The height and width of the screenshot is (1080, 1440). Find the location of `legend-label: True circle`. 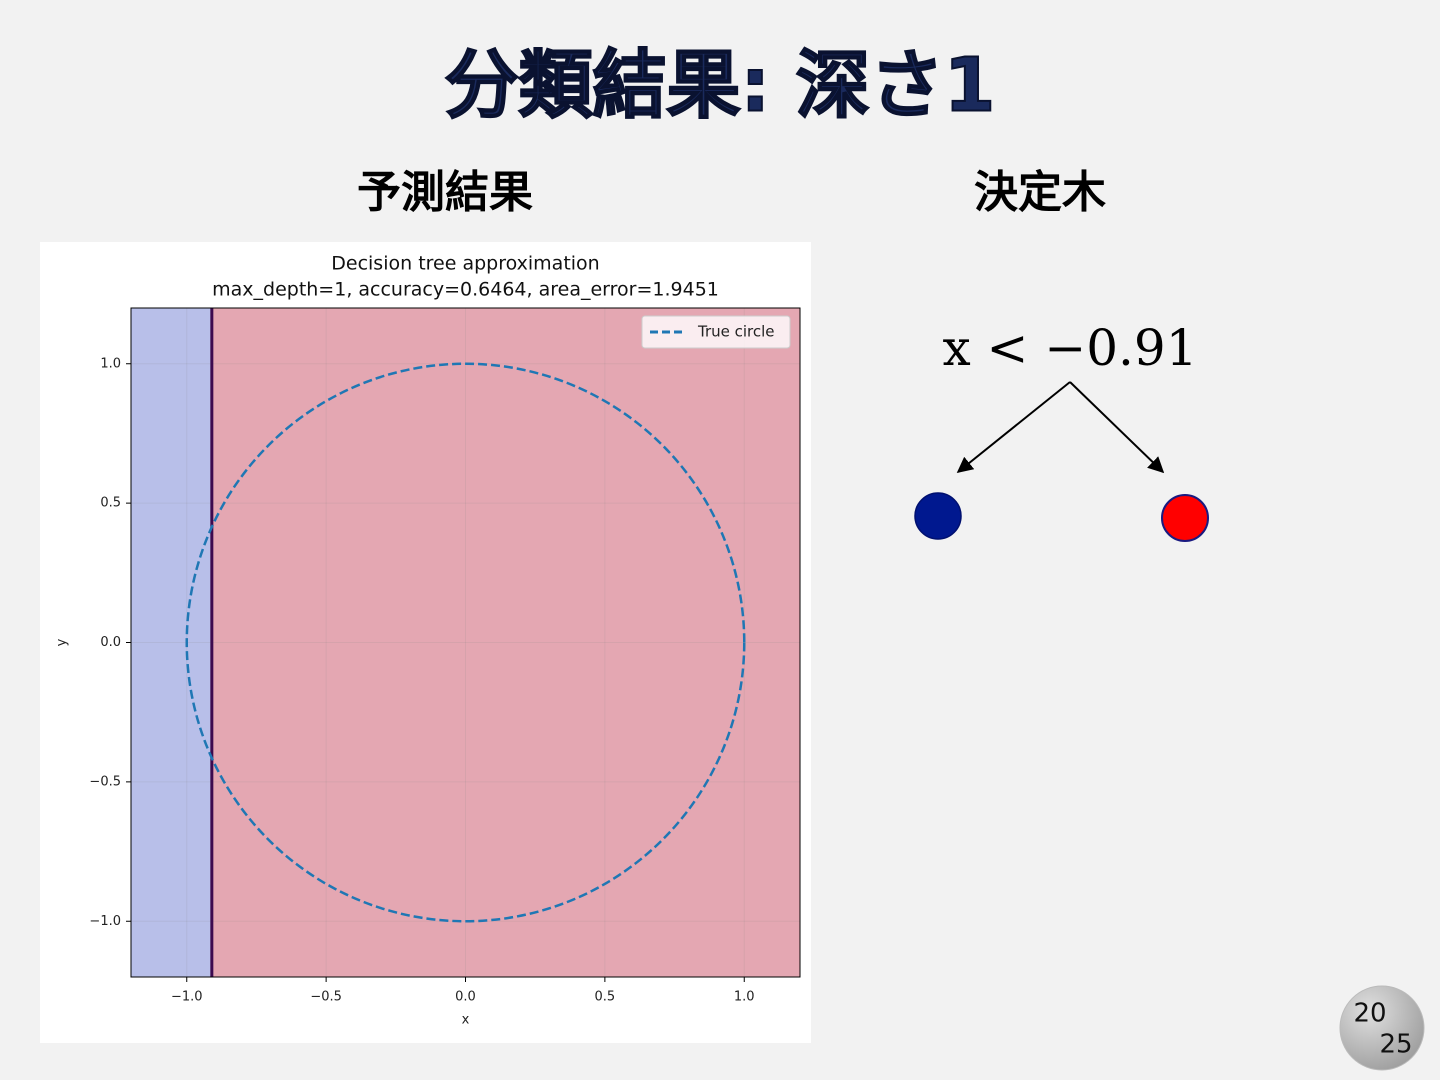

legend-label: True circle is located at coordinates (736, 332).